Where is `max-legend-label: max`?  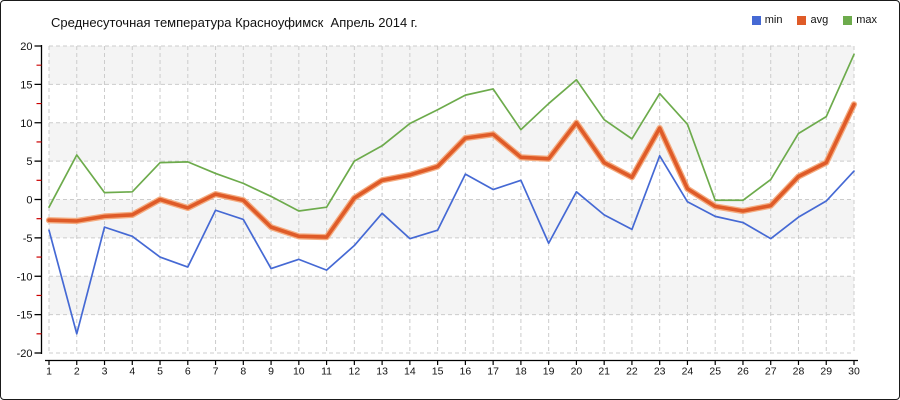
max-legend-label: max is located at coordinates (866, 20).